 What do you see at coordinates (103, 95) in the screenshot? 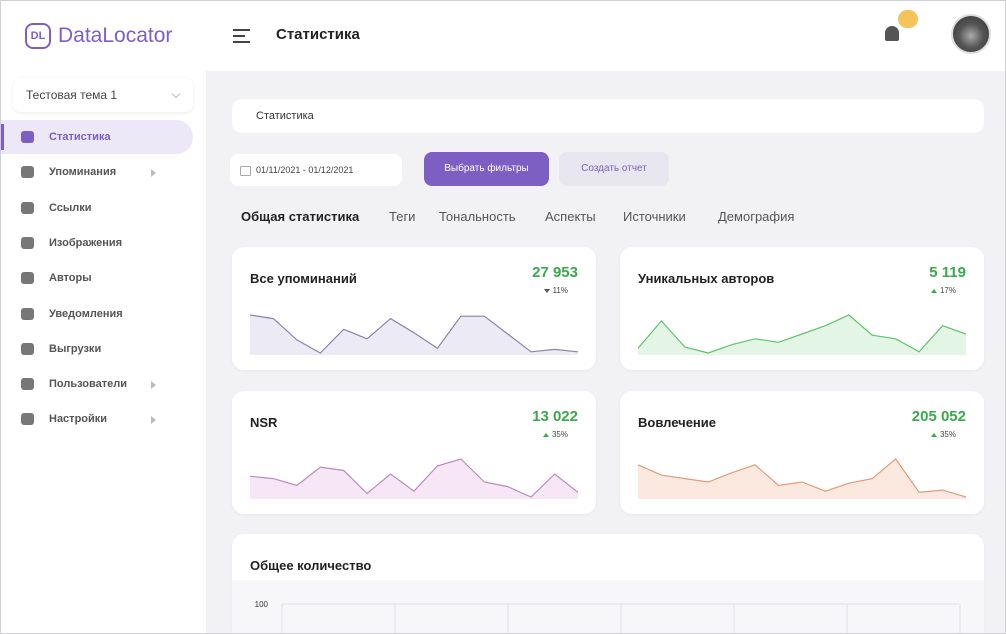
I see `topic-select: Тестовая тема 1` at bounding box center [103, 95].